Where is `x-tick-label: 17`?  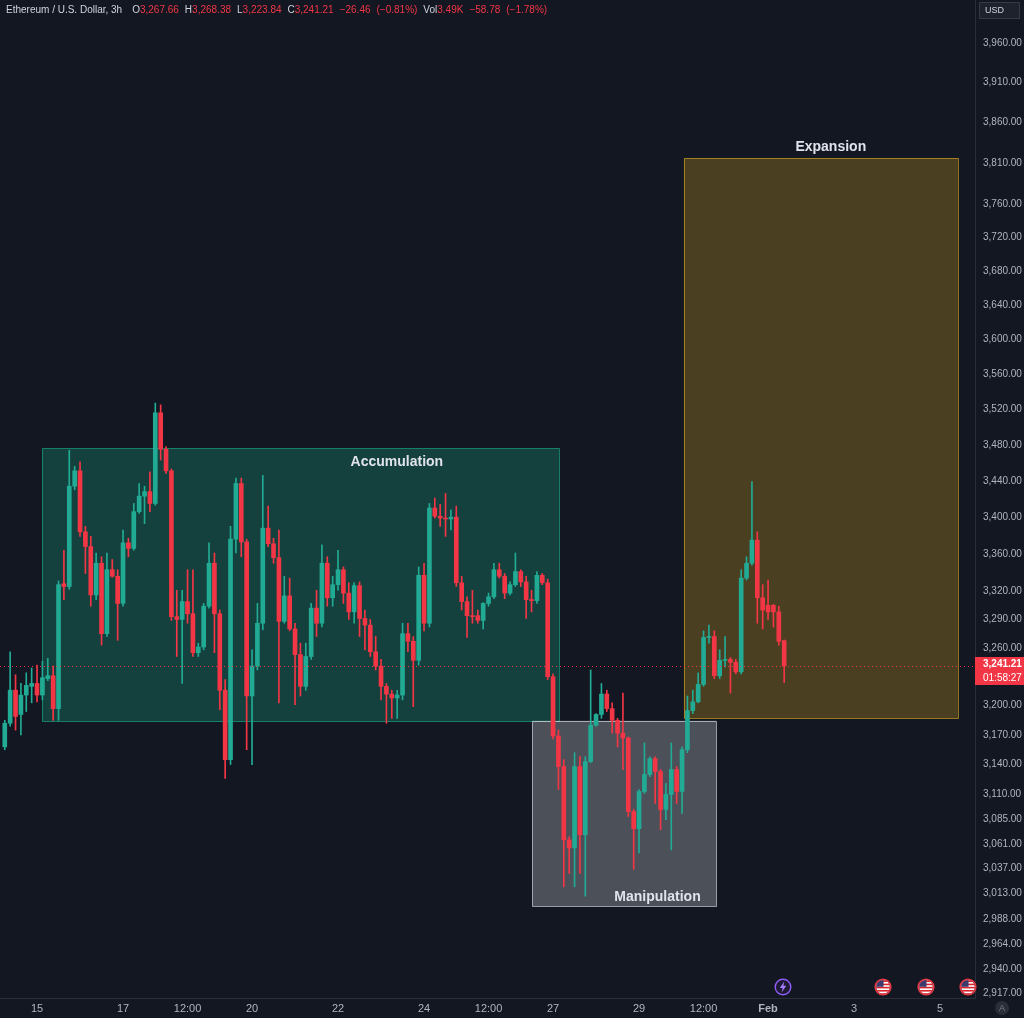 x-tick-label: 17 is located at coordinates (123, 1007).